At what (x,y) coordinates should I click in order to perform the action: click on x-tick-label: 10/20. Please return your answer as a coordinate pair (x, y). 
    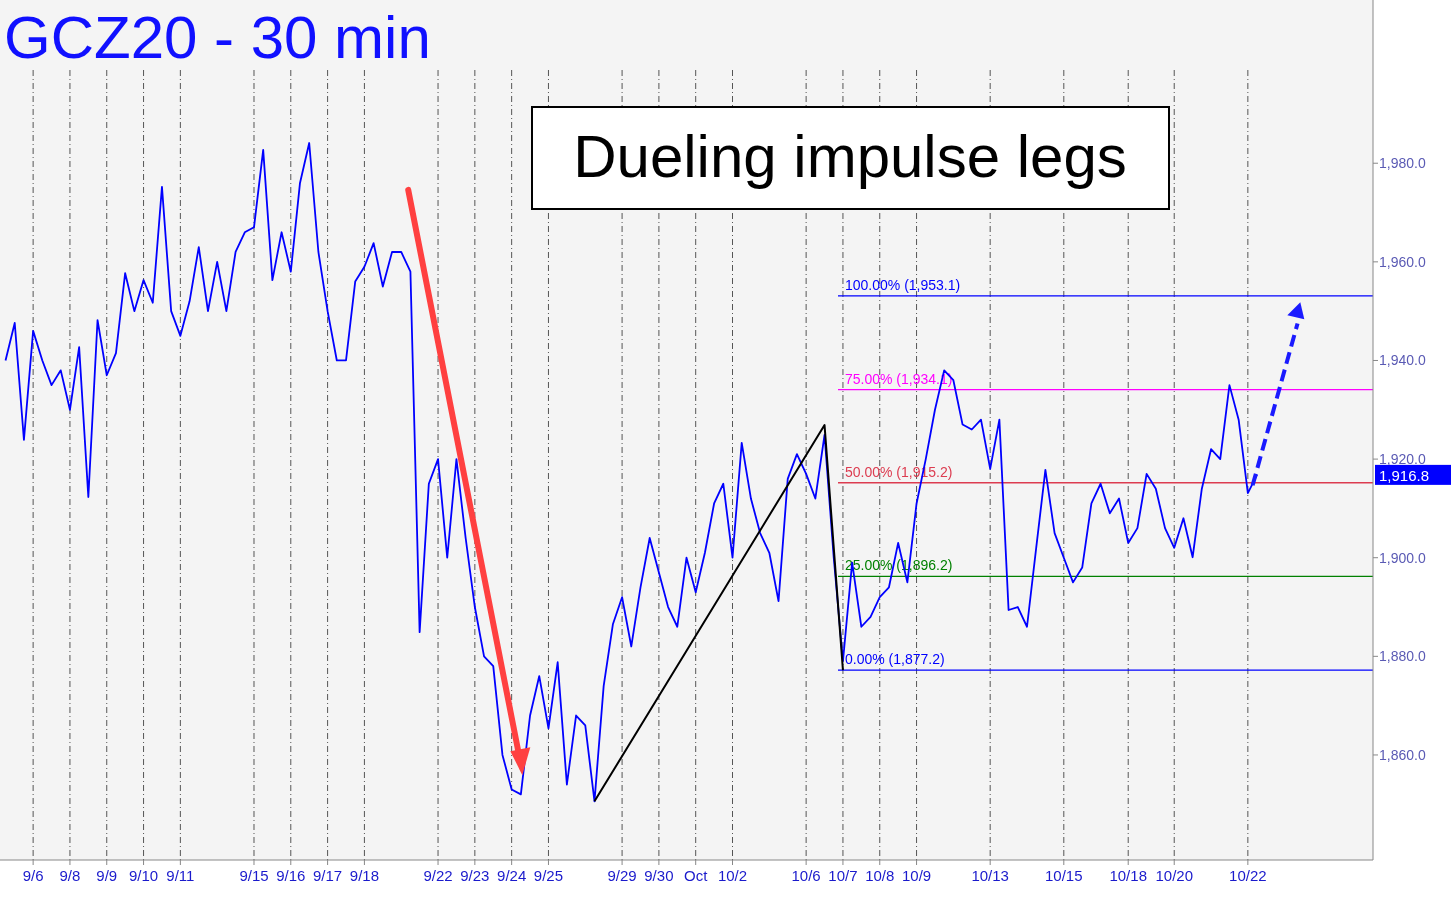
    Looking at the image, I should click on (1174, 875).